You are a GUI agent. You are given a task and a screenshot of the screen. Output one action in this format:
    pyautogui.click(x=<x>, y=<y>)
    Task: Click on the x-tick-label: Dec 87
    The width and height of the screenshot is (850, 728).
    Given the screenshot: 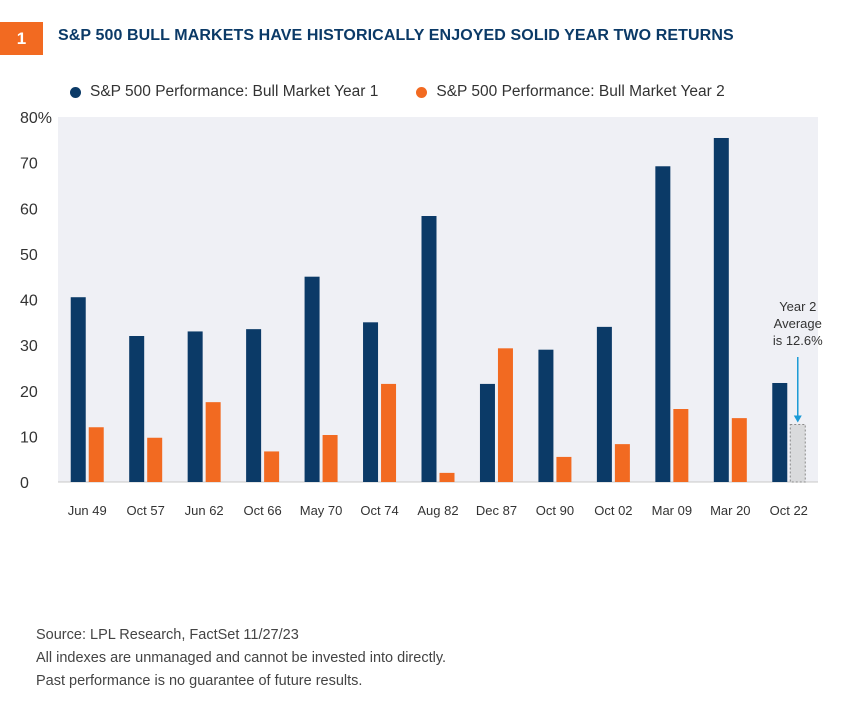 What is the action you would take?
    pyautogui.click(x=496, y=510)
    